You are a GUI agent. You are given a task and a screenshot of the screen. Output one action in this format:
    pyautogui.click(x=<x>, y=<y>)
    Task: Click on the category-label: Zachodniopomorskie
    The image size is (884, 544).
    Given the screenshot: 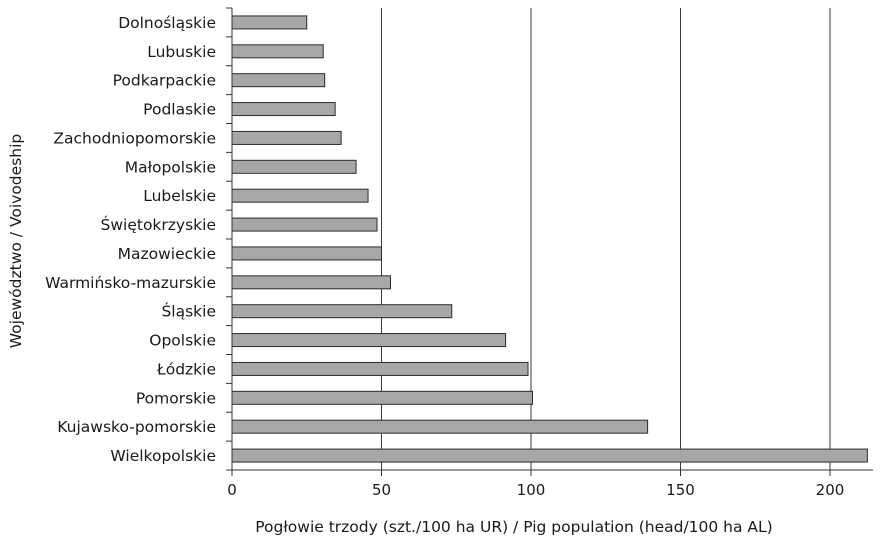 What is the action you would take?
    pyautogui.click(x=134, y=138)
    